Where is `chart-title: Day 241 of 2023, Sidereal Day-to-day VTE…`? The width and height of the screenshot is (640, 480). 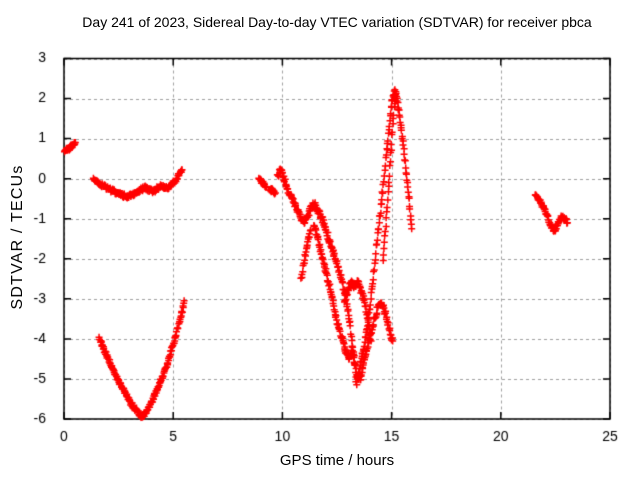
chart-title: Day 241 of 2023, Sidereal Day-to-day VTE… is located at coordinates (337, 22).